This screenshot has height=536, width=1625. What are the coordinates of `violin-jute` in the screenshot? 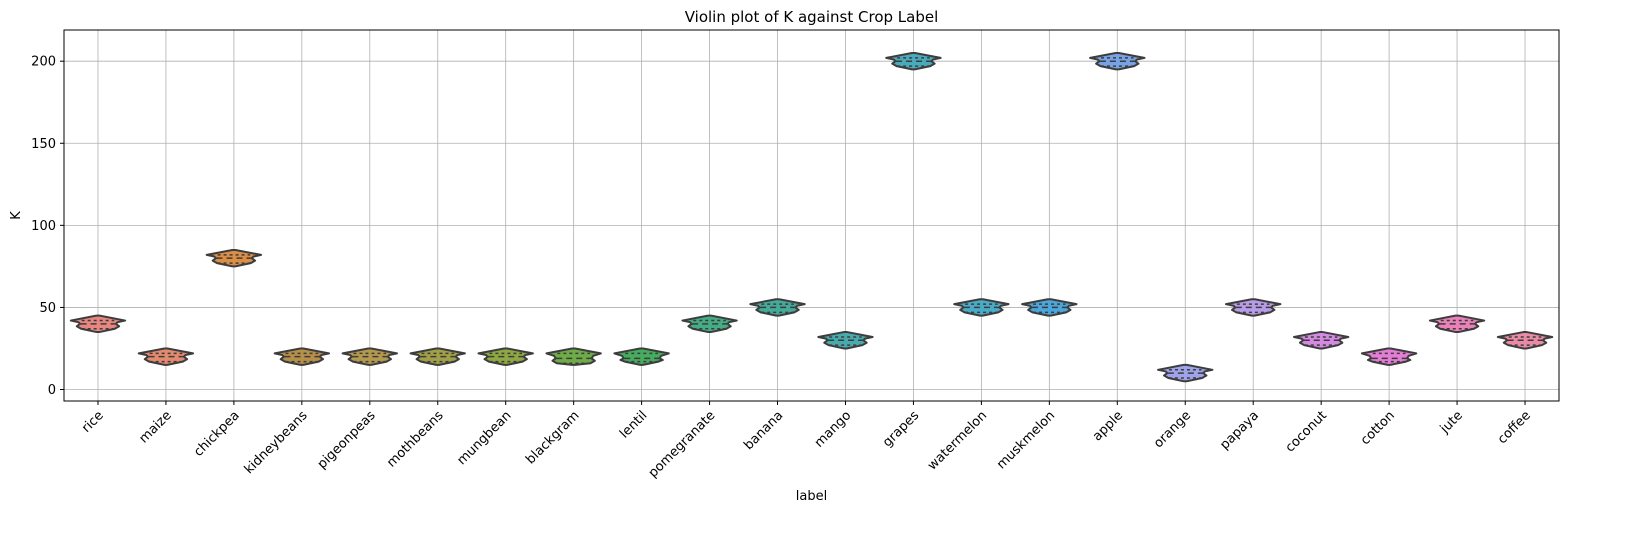 It's located at (1457, 324).